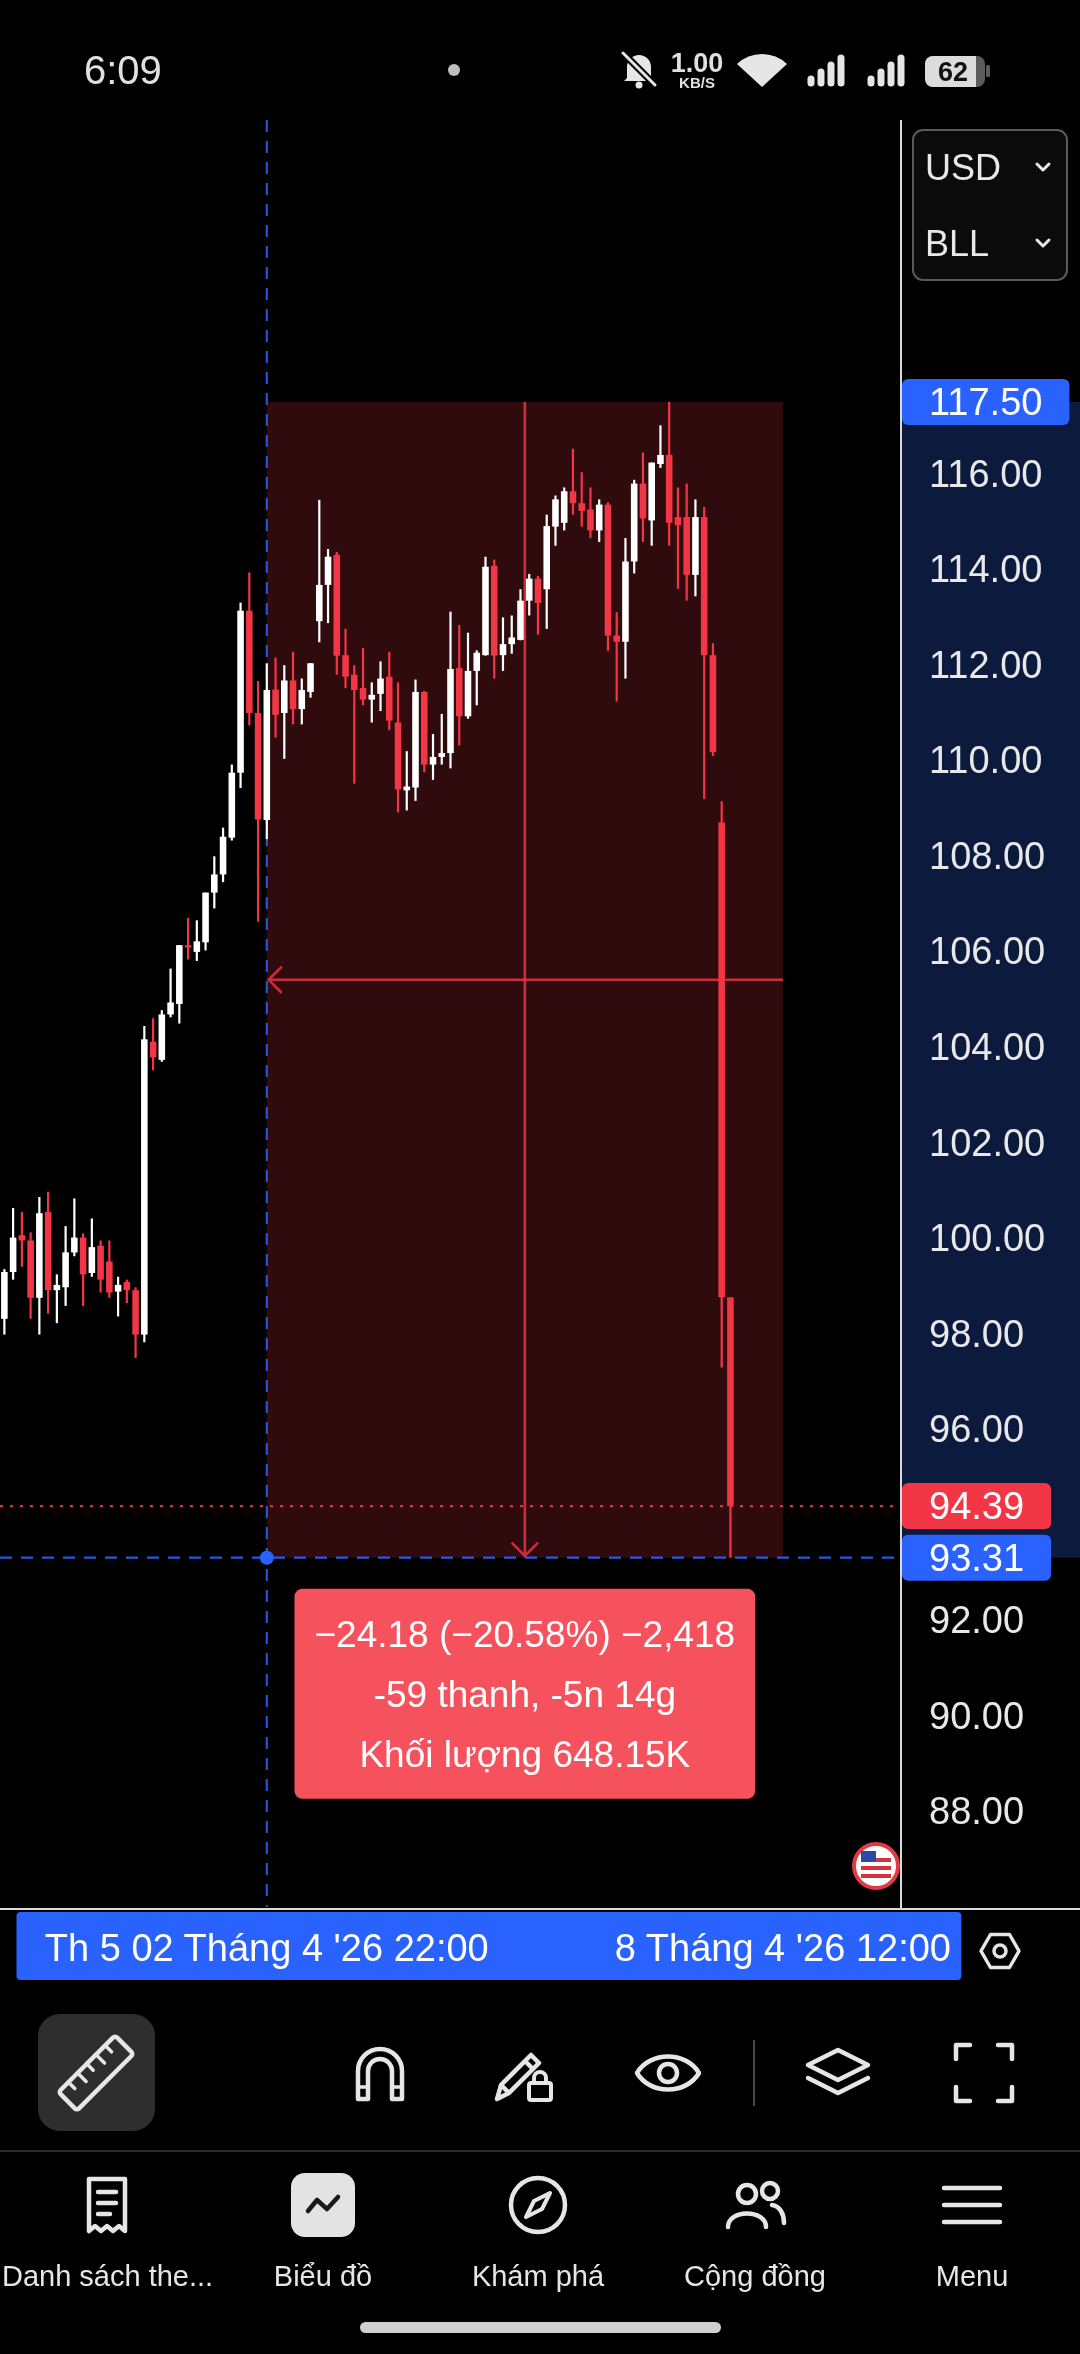  Describe the element at coordinates (963, 167) in the screenshot. I see `text: USD` at that location.